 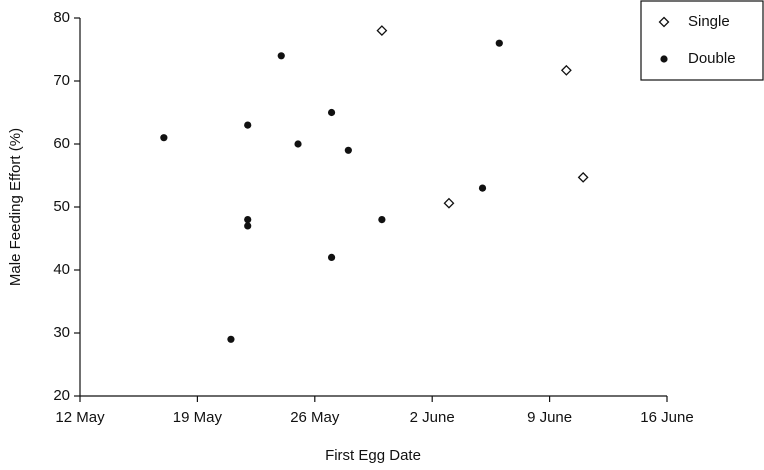 I want to click on y-tick-label: 40, so click(x=61, y=269).